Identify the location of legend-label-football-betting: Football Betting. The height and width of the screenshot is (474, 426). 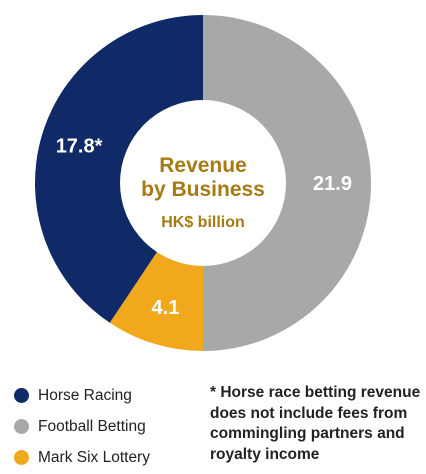
(92, 426).